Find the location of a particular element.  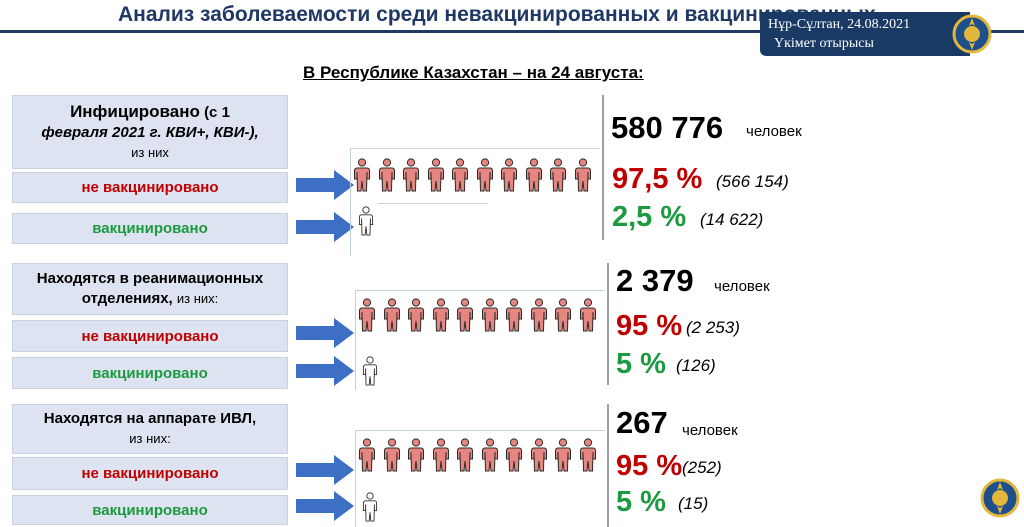

header-bold: Инфицировано is located at coordinates (135, 111).